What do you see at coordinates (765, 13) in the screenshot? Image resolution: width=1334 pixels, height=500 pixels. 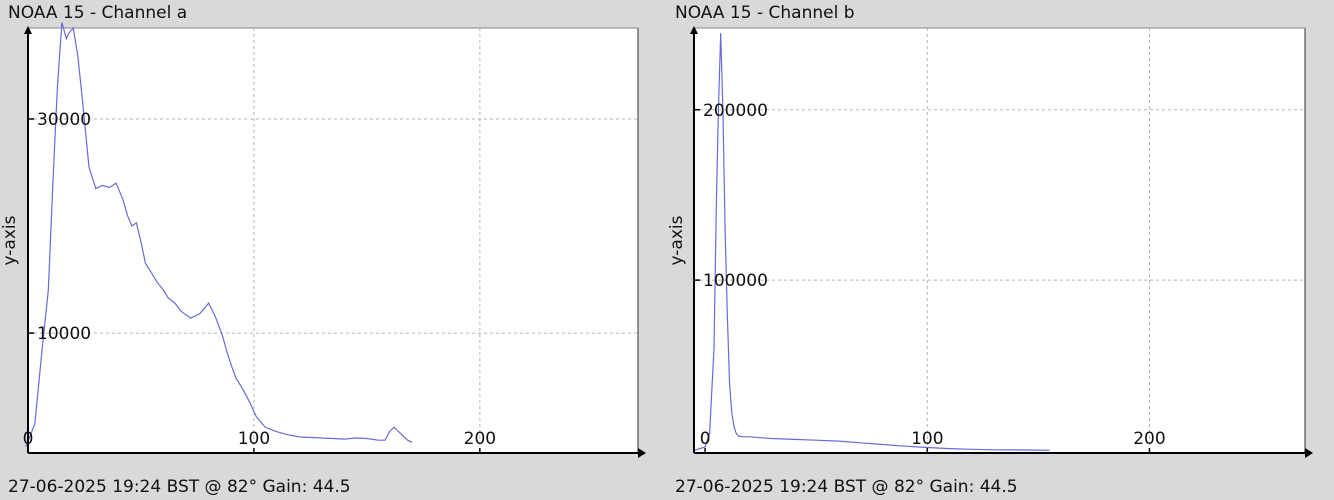 I see `chart-title: NOAA 15 - Channel b` at bounding box center [765, 13].